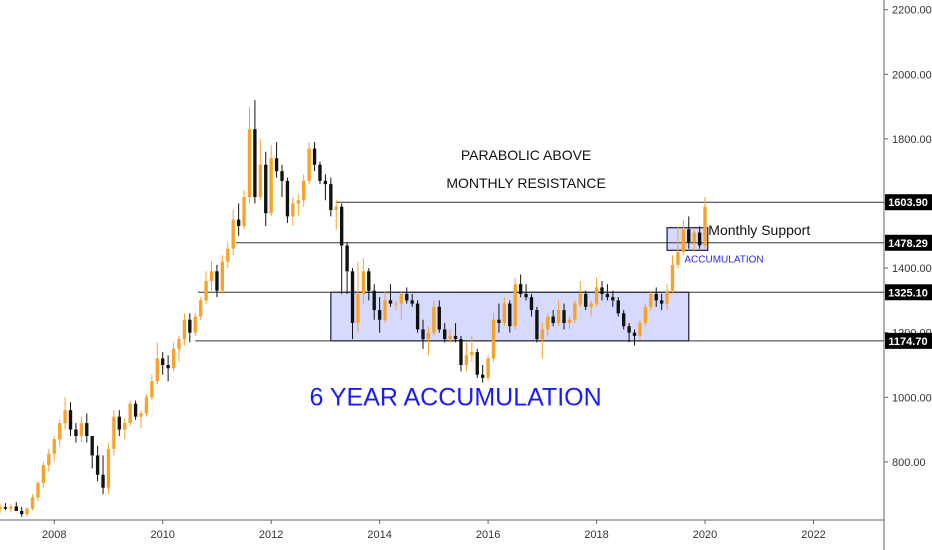 Image resolution: width=932 pixels, height=550 pixels. What do you see at coordinates (813, 535) in the screenshot?
I see `x-tick-label: 2022` at bounding box center [813, 535].